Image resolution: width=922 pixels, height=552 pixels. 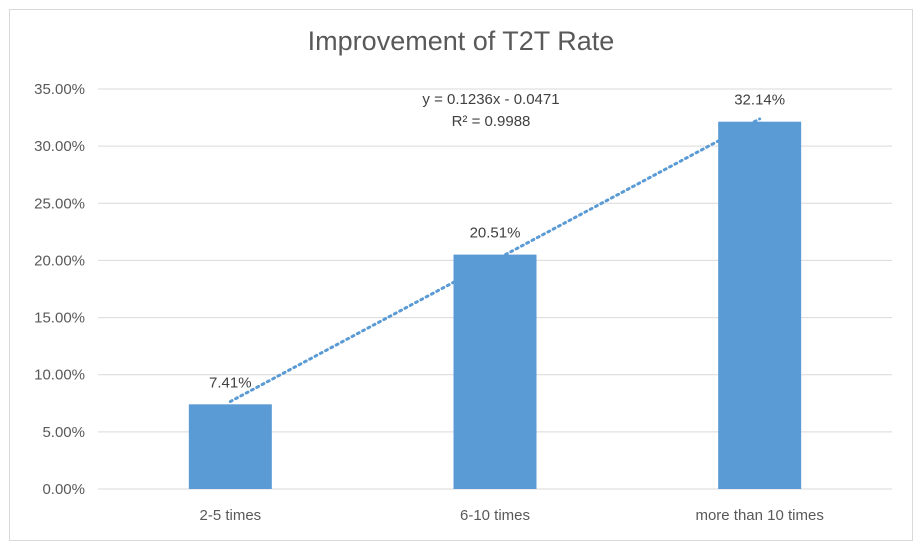 What do you see at coordinates (63, 432) in the screenshot?
I see `y-tick-label: 5.00%` at bounding box center [63, 432].